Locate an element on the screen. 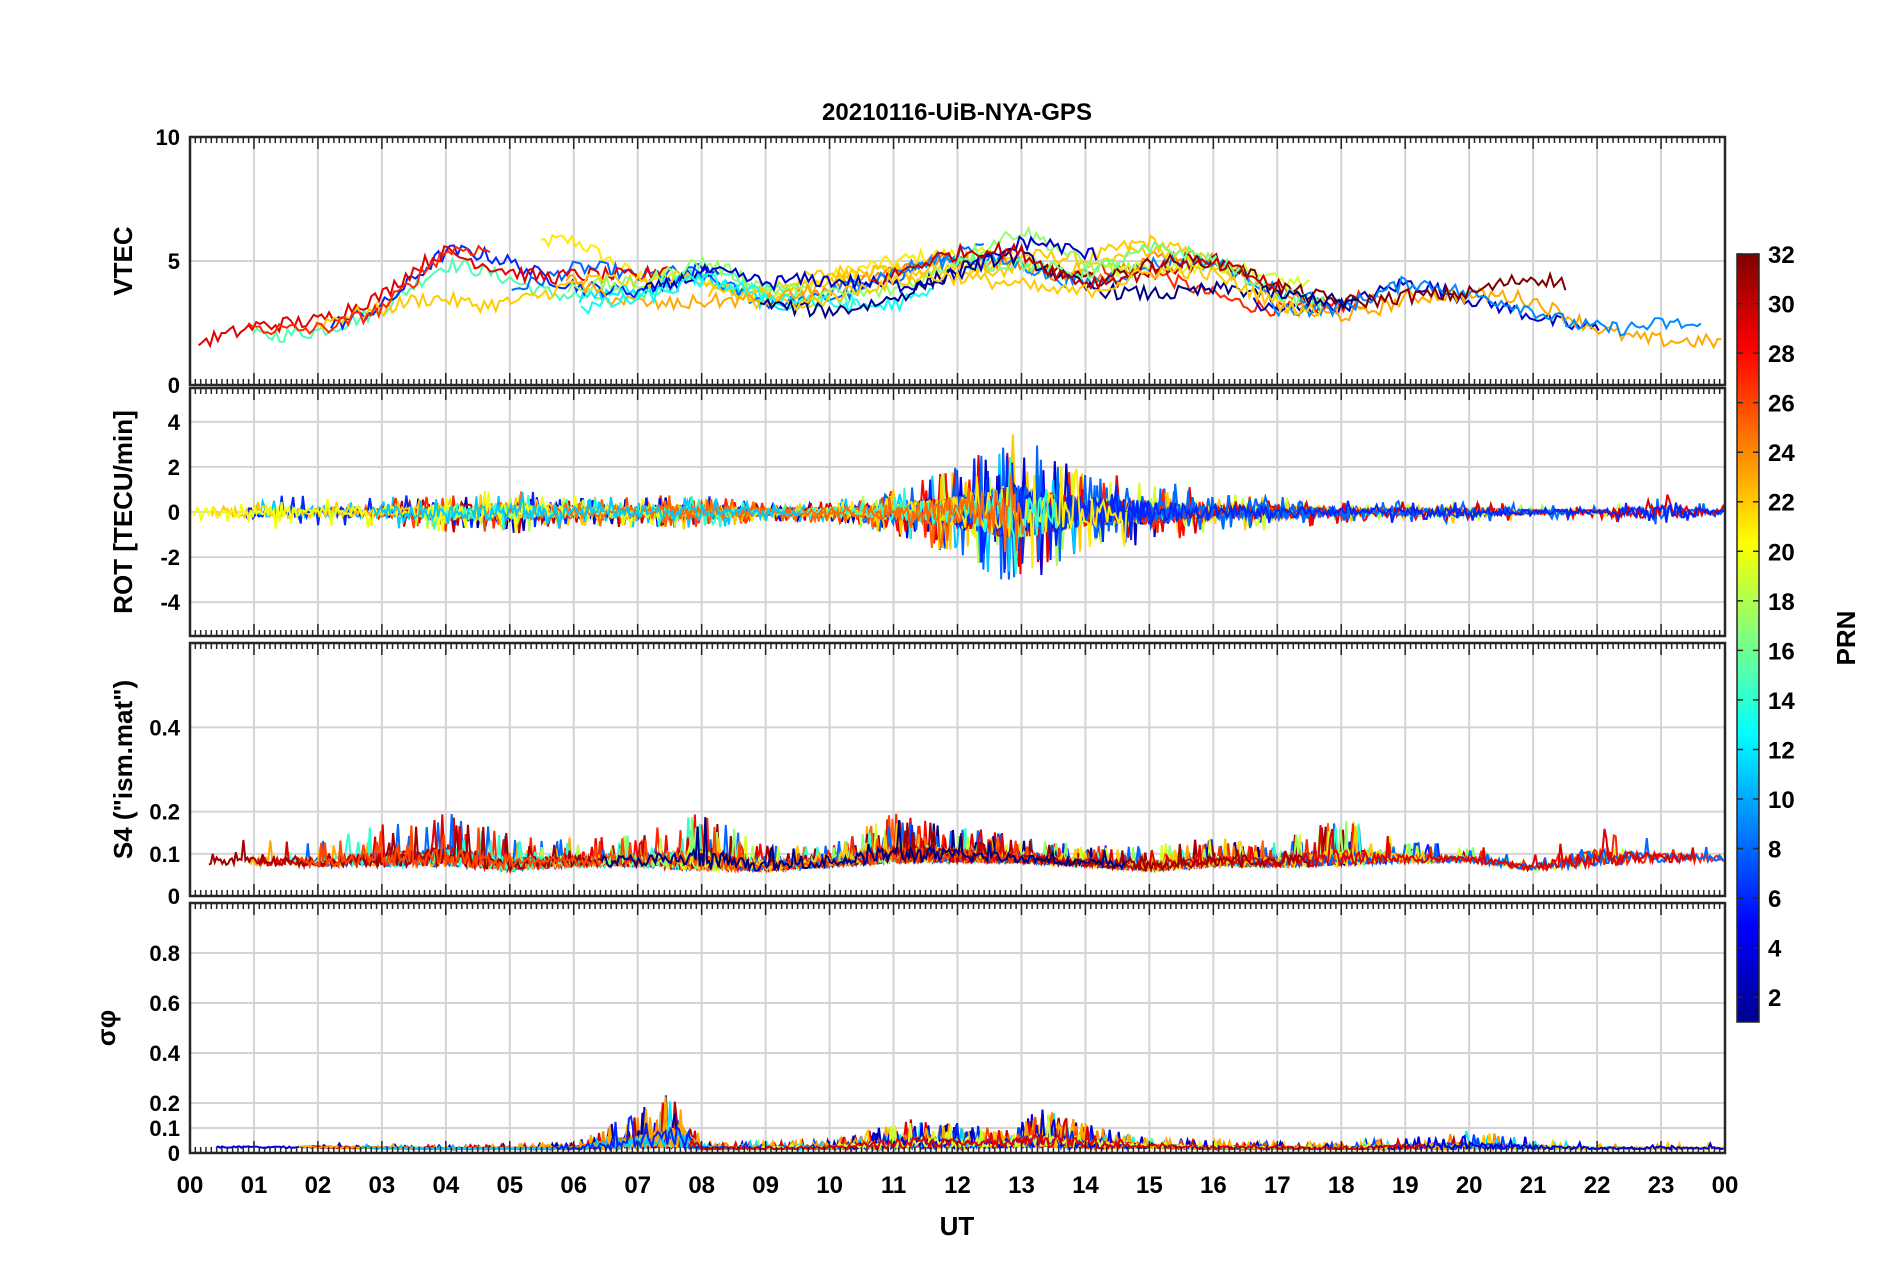 The image size is (1902, 1272). y-tick-label: -4 is located at coordinates (170, 602).